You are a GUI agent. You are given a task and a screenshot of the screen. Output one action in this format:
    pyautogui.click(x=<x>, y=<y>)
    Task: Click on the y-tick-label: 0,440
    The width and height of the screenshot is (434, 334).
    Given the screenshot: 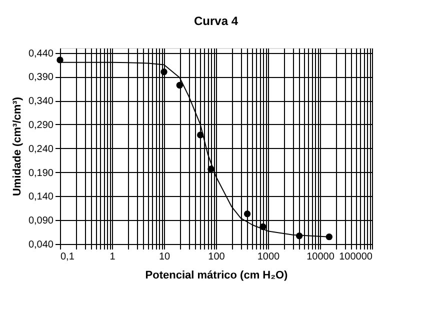 What is the action you would take?
    pyautogui.click(x=41, y=54)
    